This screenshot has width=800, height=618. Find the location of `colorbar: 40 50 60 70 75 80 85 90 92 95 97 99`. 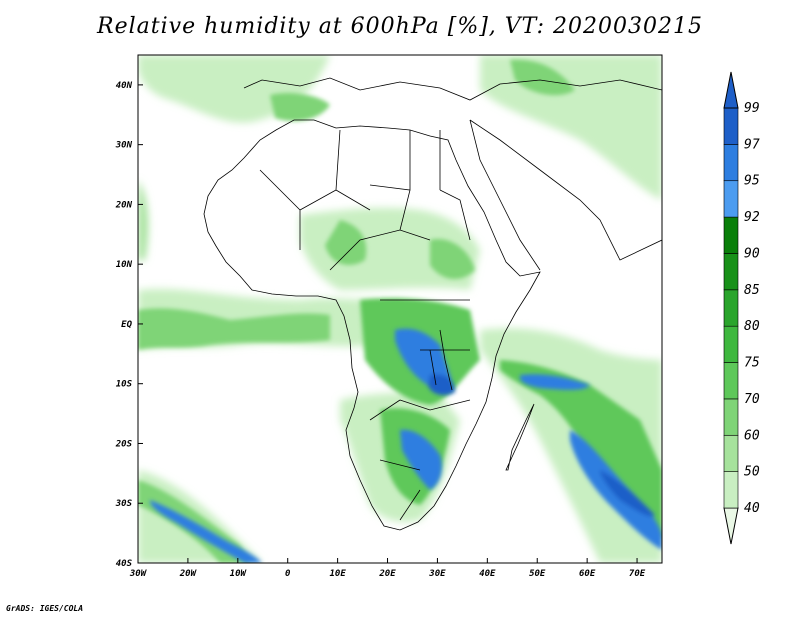

colorbar: 40 50 60 70 75 80 85 90 92 95 97 99 is located at coordinates (741, 308).